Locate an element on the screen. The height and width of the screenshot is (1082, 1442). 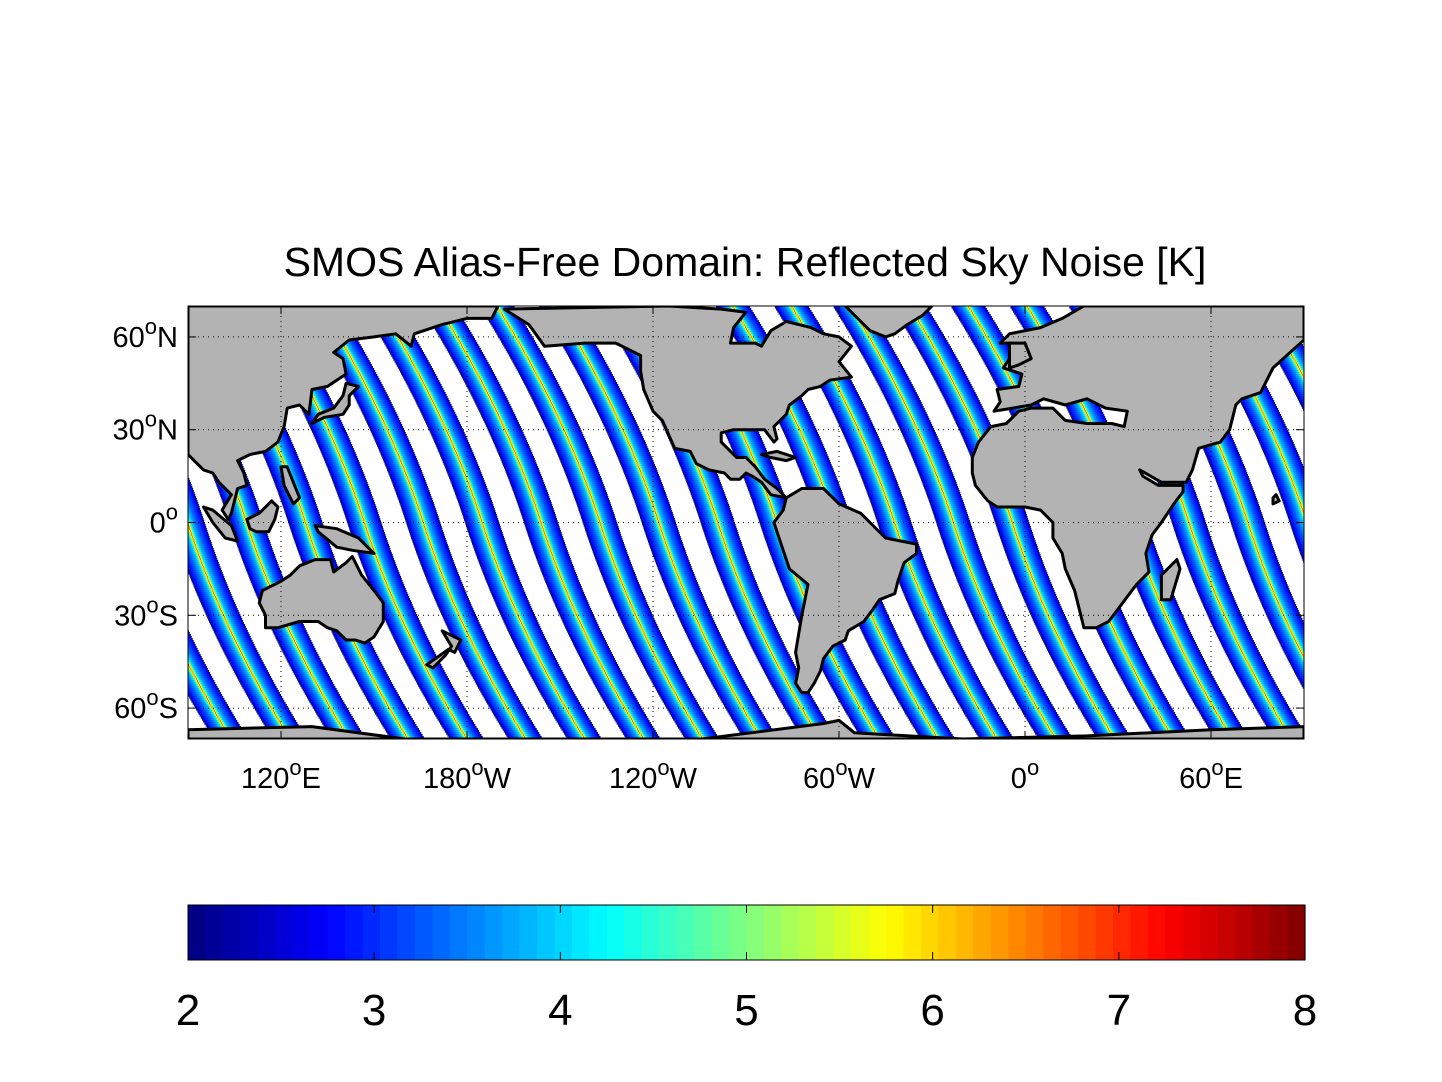
colorbar-tick-label: 6 is located at coordinates (932, 1010).